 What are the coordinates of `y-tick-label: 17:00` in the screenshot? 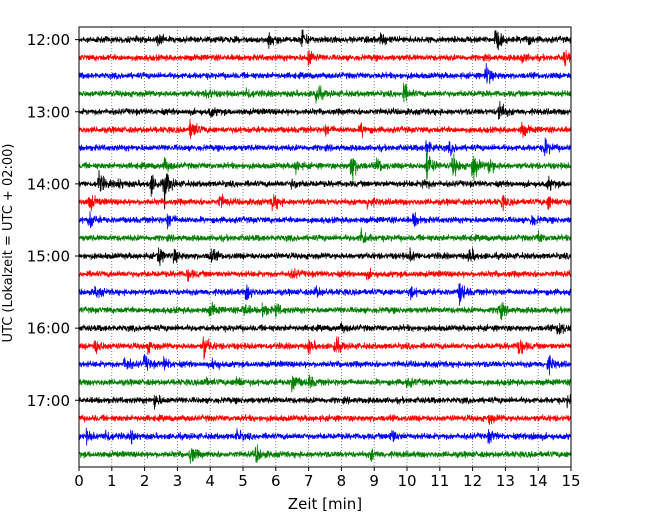 It's located at (48, 401).